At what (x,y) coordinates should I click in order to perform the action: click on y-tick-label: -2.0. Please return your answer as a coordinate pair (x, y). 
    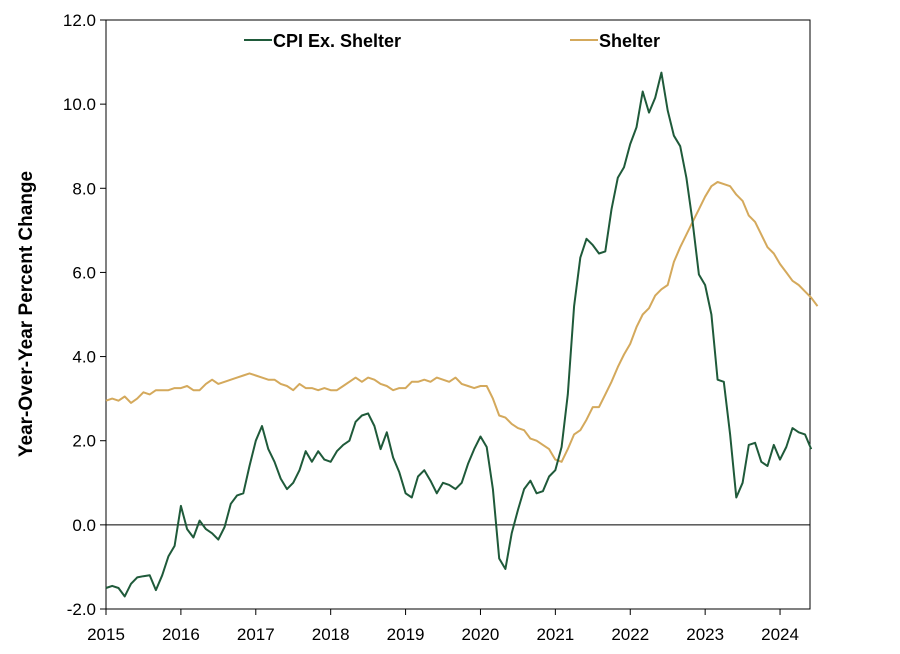
    Looking at the image, I should click on (81, 609).